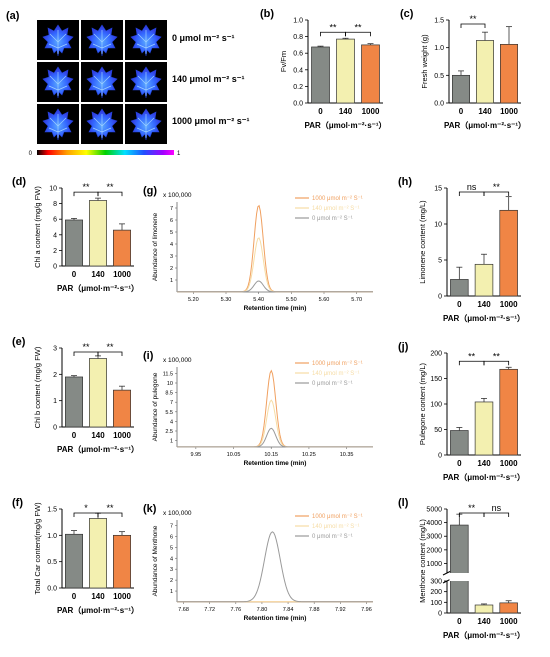 Image resolution: width=550 pixels, height=657 pixels. What do you see at coordinates (19, 182) in the screenshot?
I see `panel-d-letter: (d)` at bounding box center [19, 182].